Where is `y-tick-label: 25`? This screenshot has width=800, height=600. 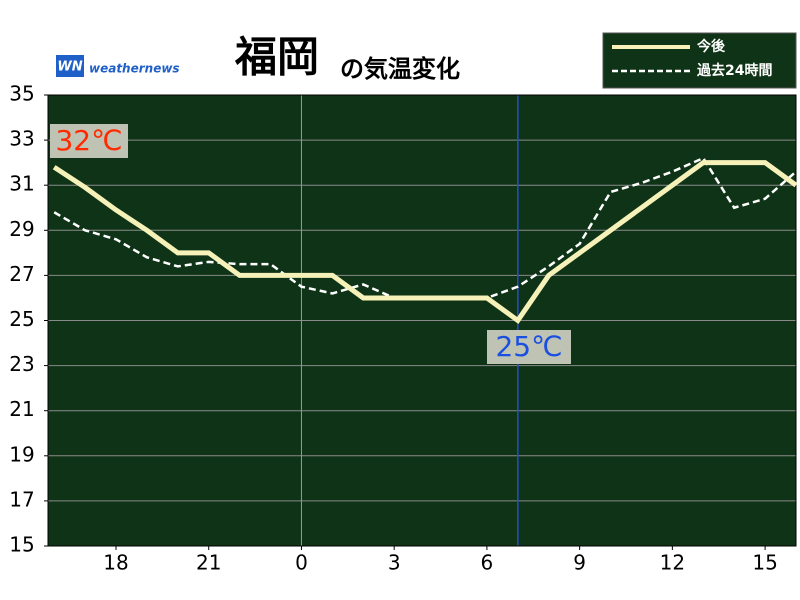
y-tick-label: 25 is located at coordinates (21, 319).